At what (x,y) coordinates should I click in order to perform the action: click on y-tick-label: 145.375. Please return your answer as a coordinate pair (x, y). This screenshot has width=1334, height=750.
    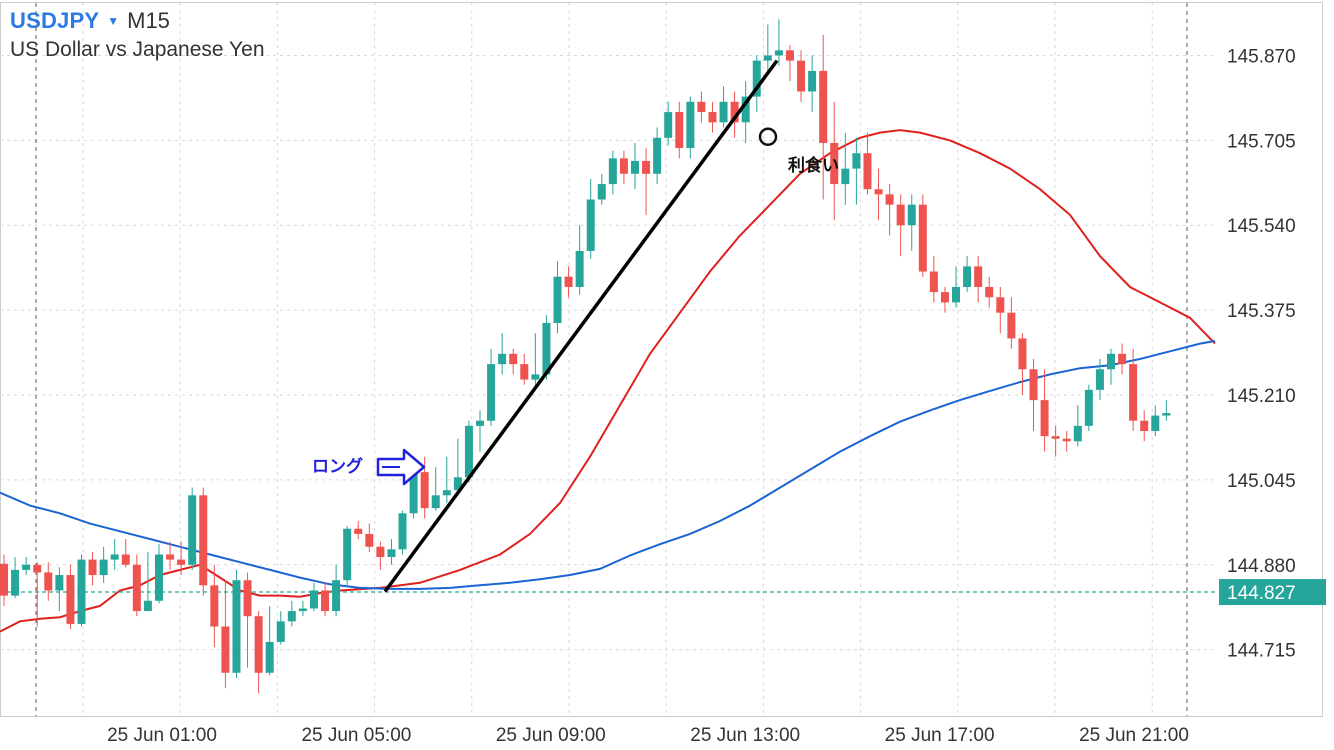
    Looking at the image, I should click on (1261, 311).